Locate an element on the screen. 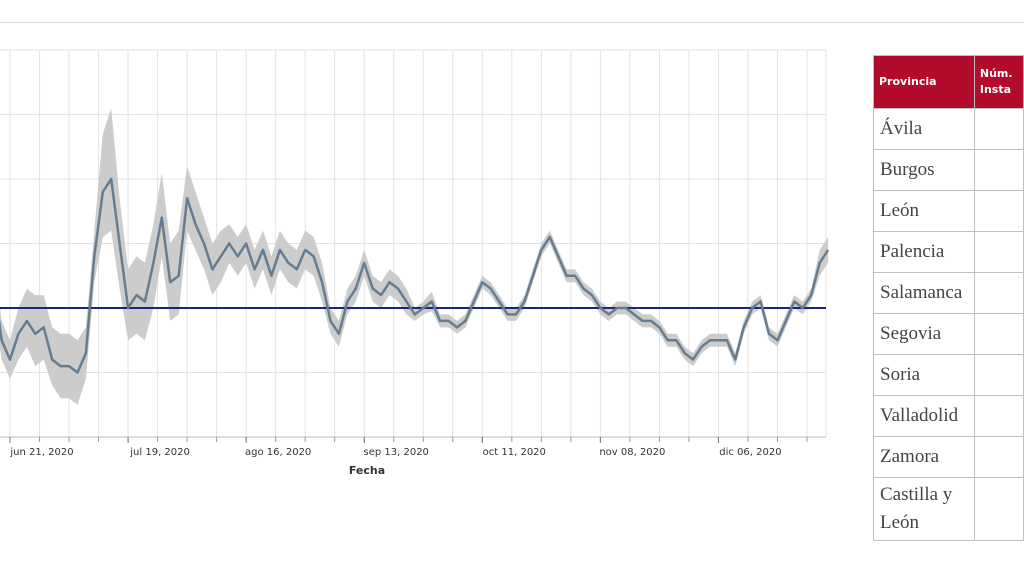  province-name: Ávila is located at coordinates (924, 129).